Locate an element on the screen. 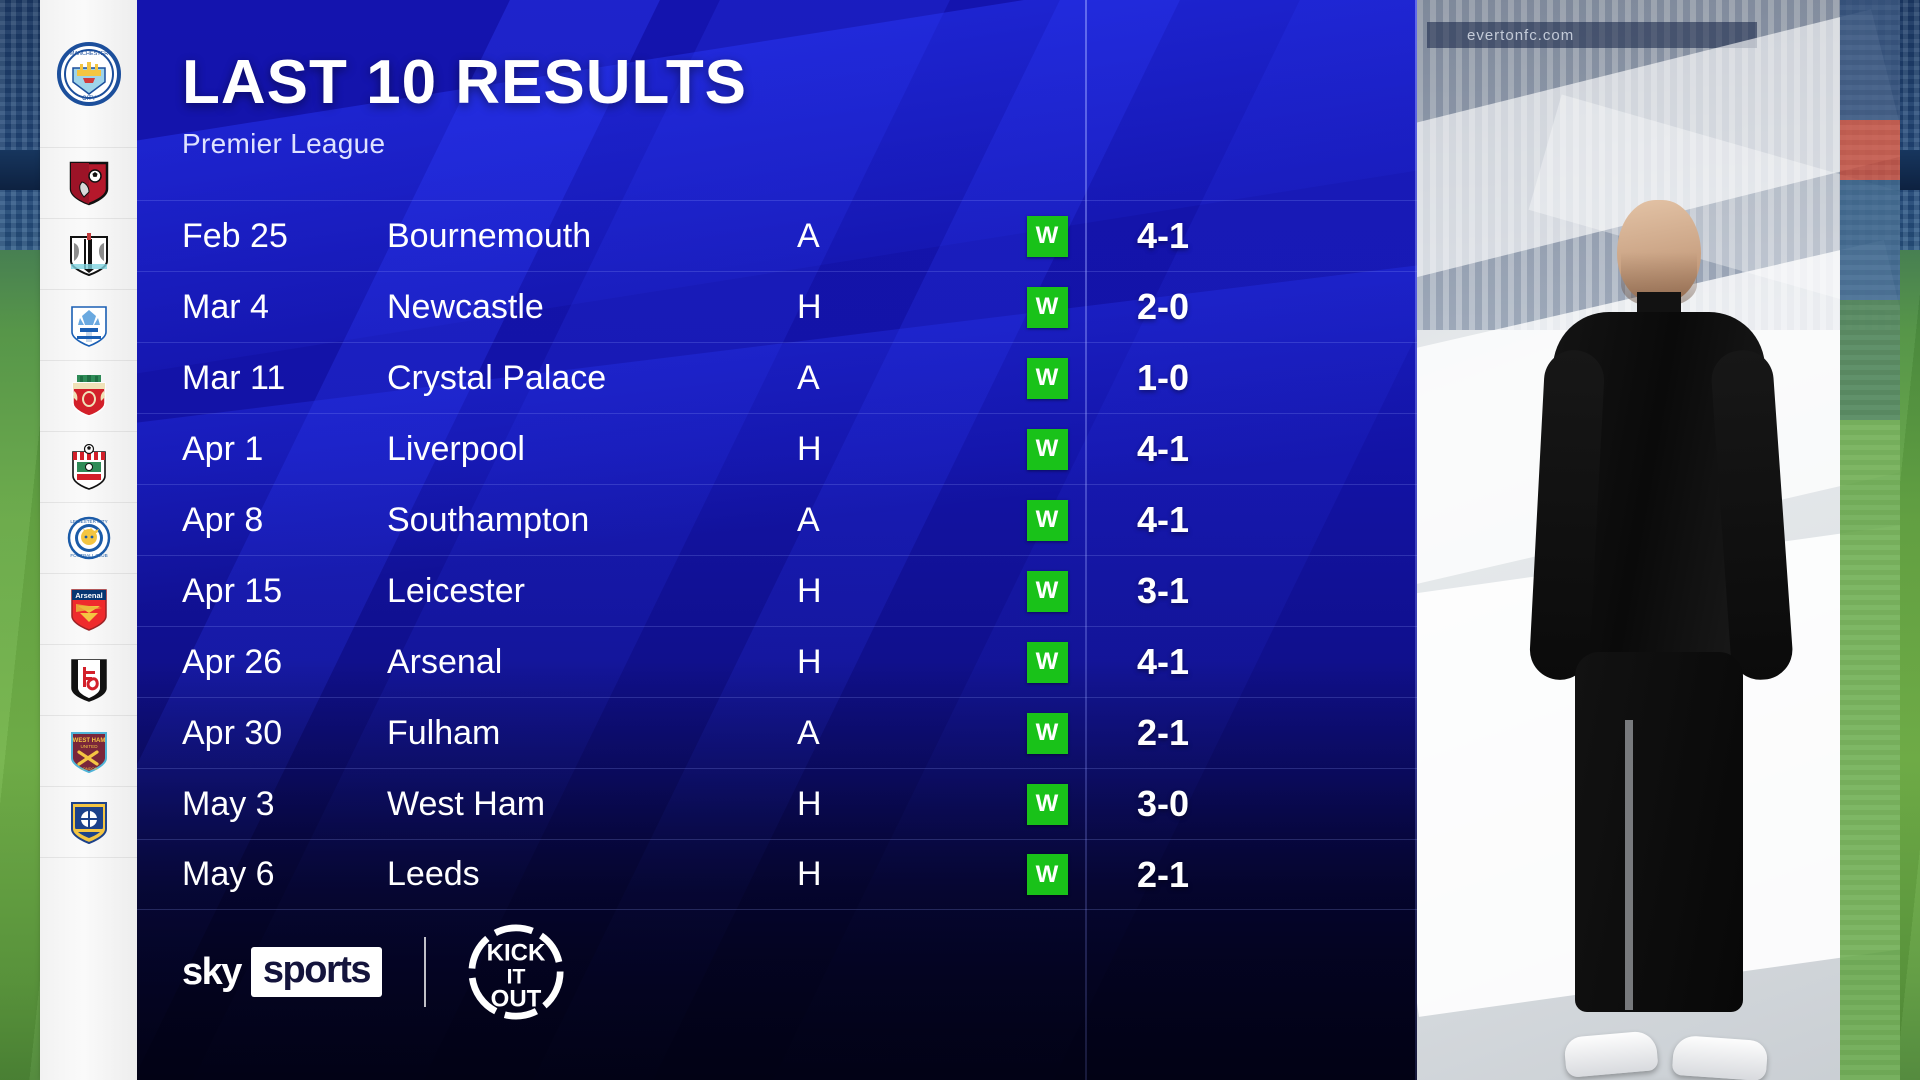 The image size is (1920, 1080). sky-logo-sports: sports is located at coordinates (316, 972).